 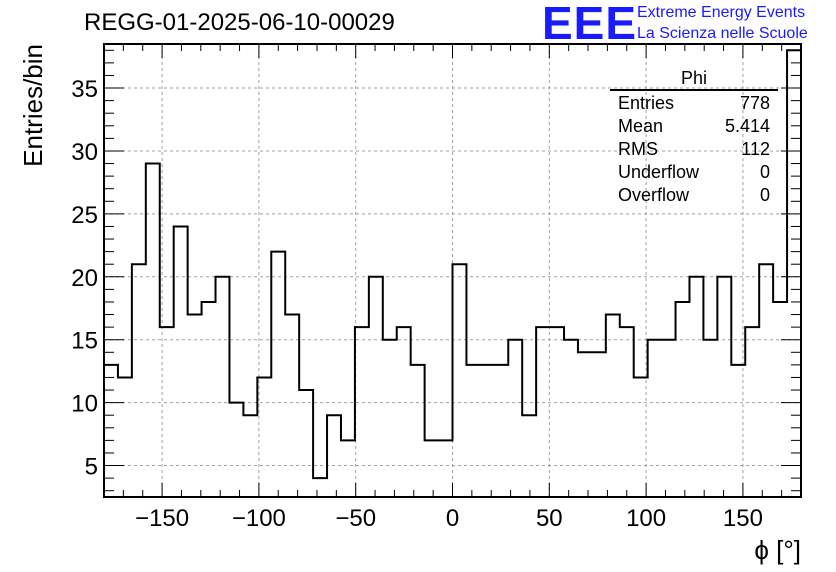 I want to click on y-tick-label: 30, so click(x=84, y=152).